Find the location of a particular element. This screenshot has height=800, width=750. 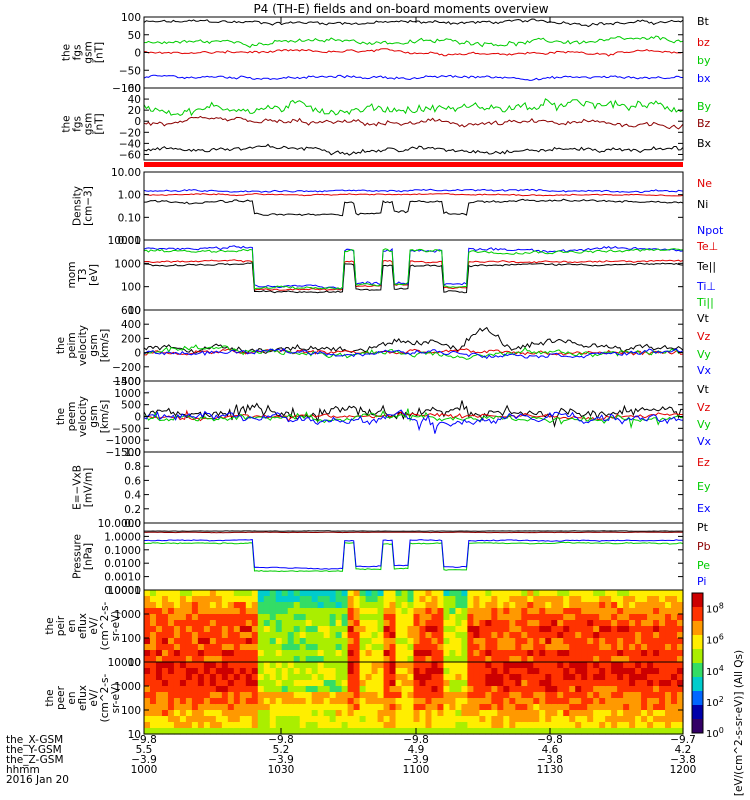

x-tick-label: 1130 is located at coordinates (550, 770).